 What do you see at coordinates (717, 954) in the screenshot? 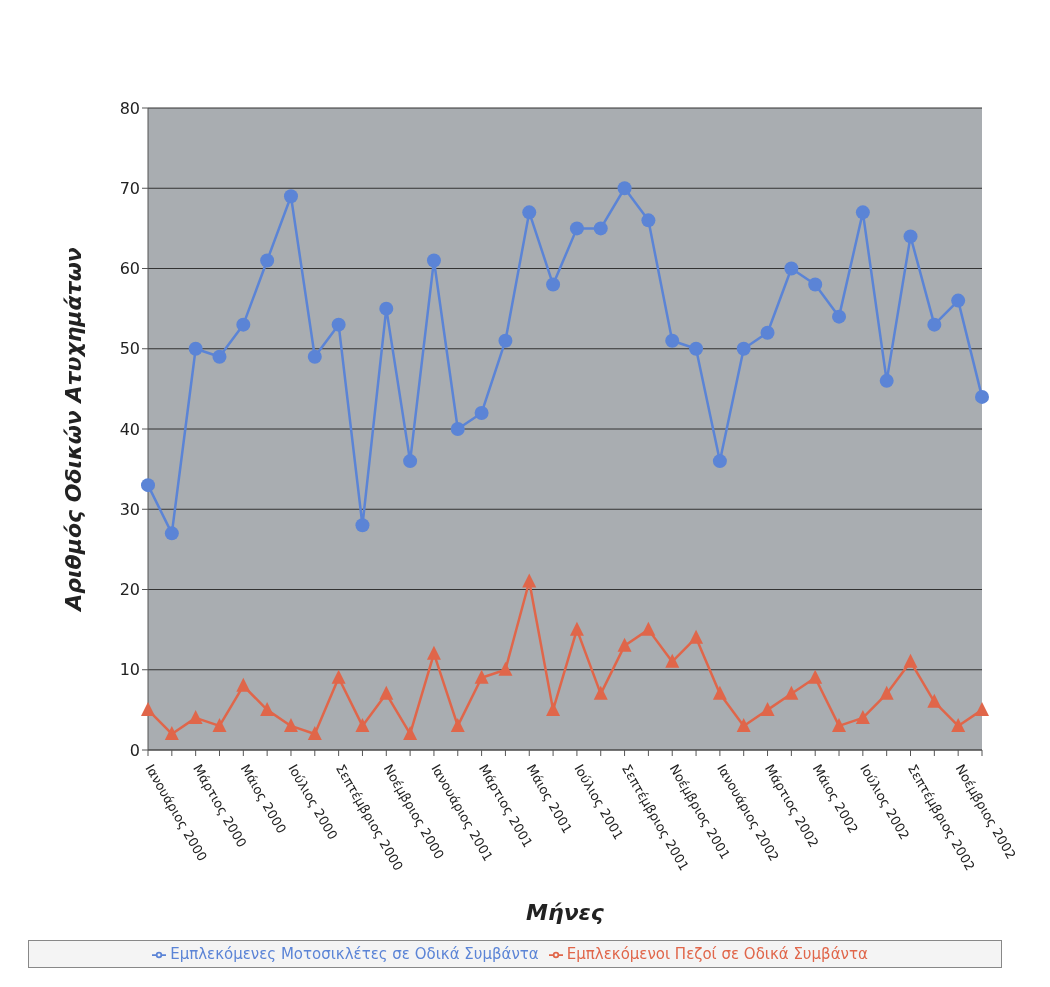
I see `legend-label: Εμπλεκόμενοι Πεζοί σε Οδικά Συμβάντα` at bounding box center [717, 954].